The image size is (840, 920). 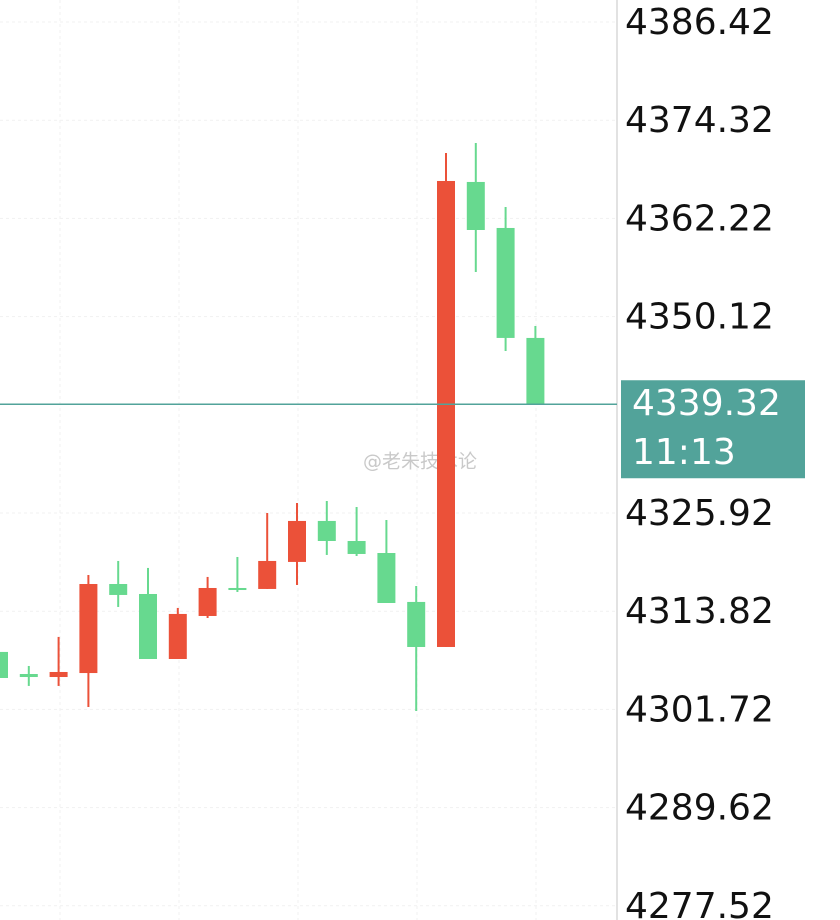 I want to click on y-tick-label: 4289.62, so click(x=699, y=808).